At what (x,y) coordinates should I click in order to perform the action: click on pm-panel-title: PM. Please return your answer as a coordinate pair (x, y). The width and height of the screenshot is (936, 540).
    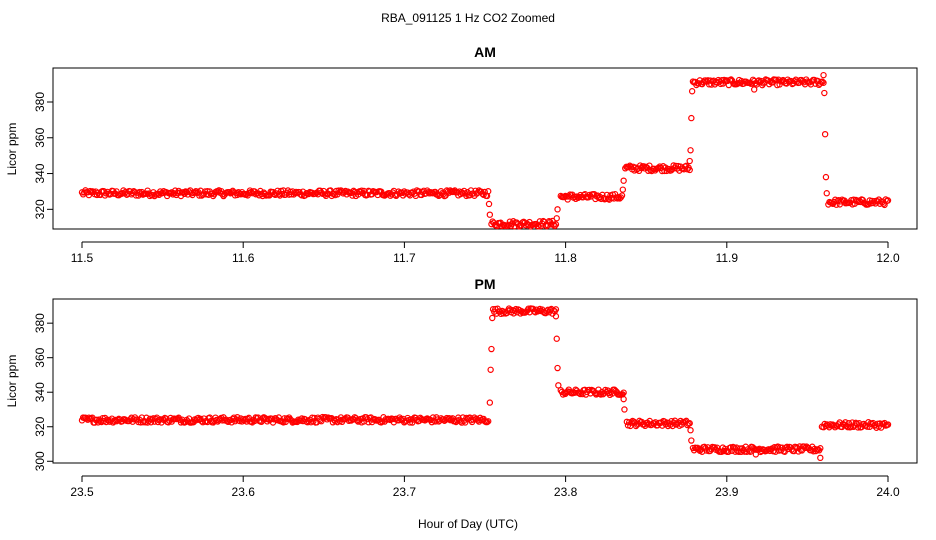
    Looking at the image, I should click on (485, 284).